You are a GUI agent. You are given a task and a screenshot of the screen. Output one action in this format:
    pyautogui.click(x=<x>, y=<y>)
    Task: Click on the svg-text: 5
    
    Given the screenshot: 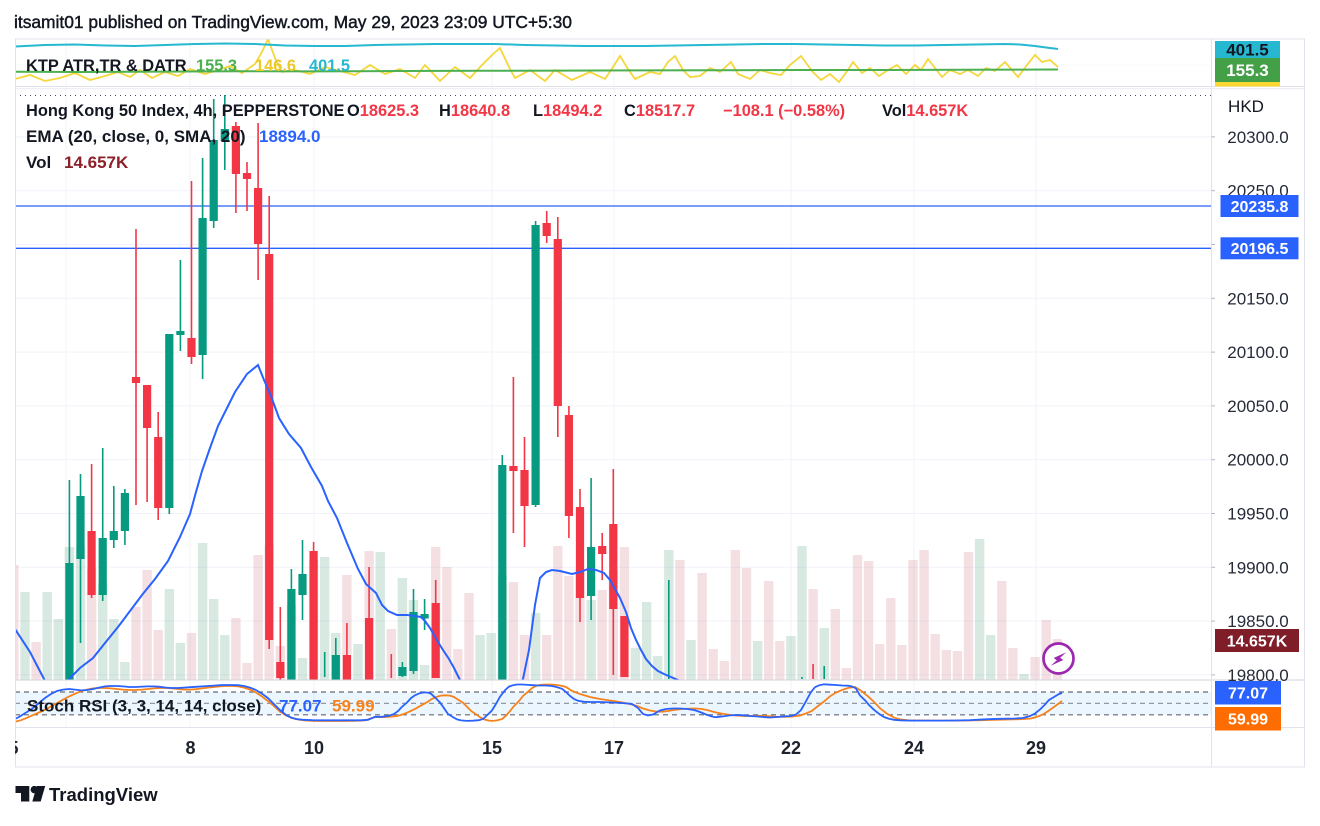 What is the action you would take?
    pyautogui.click(x=13, y=748)
    